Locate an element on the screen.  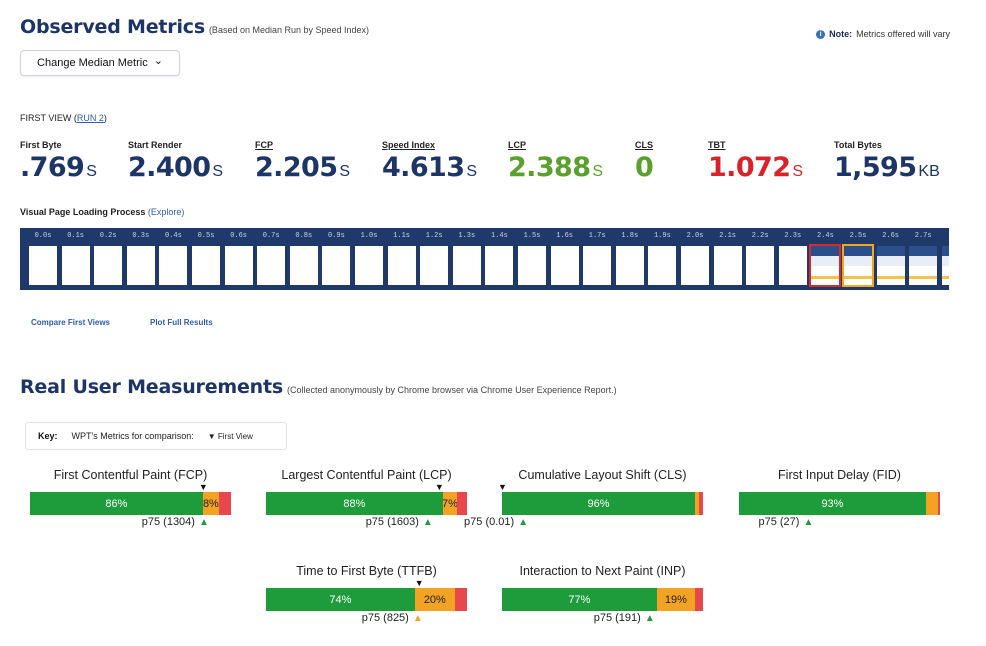
filmstrip-frame: 0.0s is located at coordinates (43, 260).